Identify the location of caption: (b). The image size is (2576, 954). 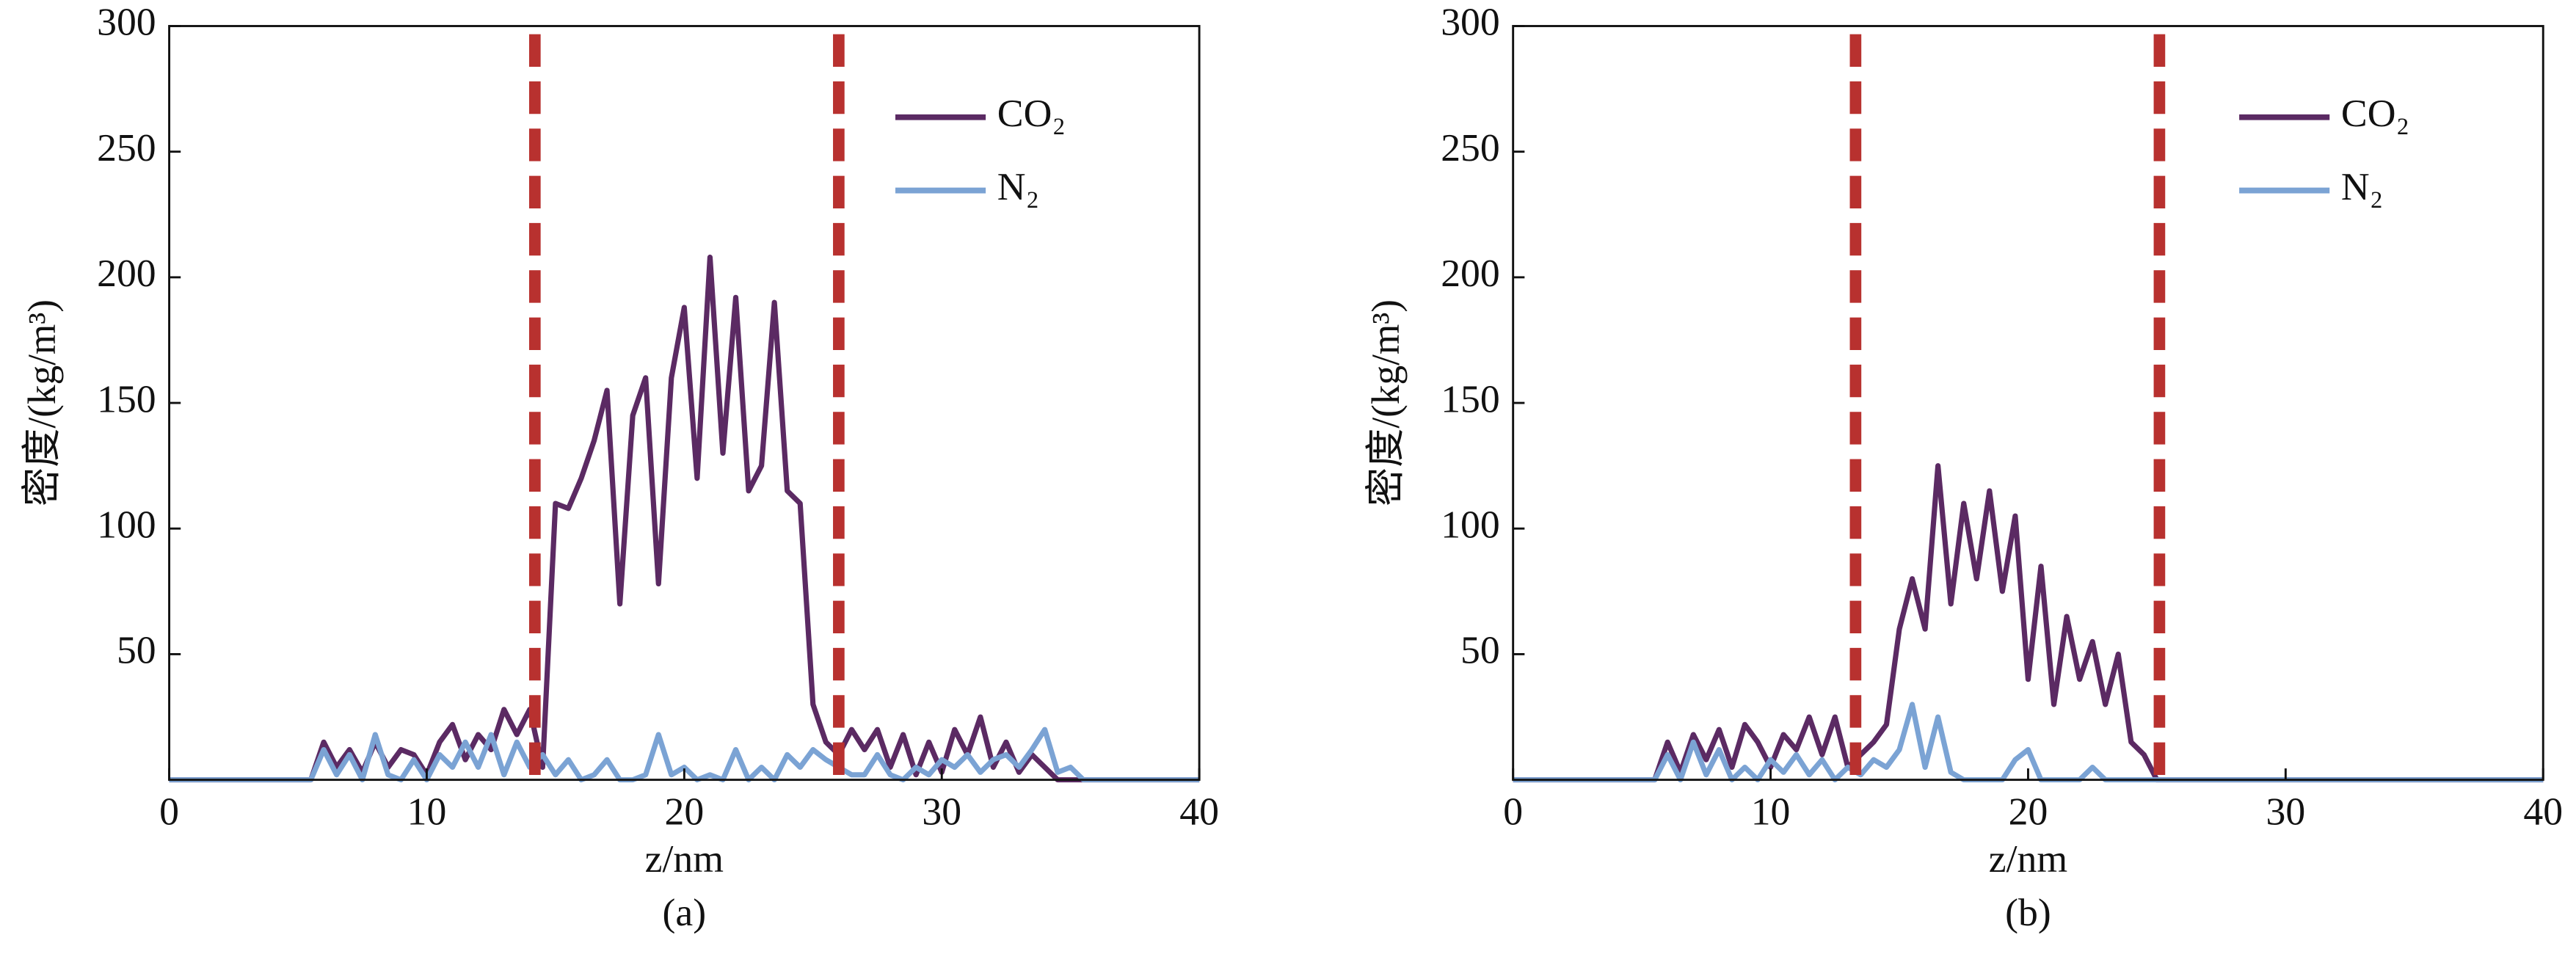
(2028, 912).